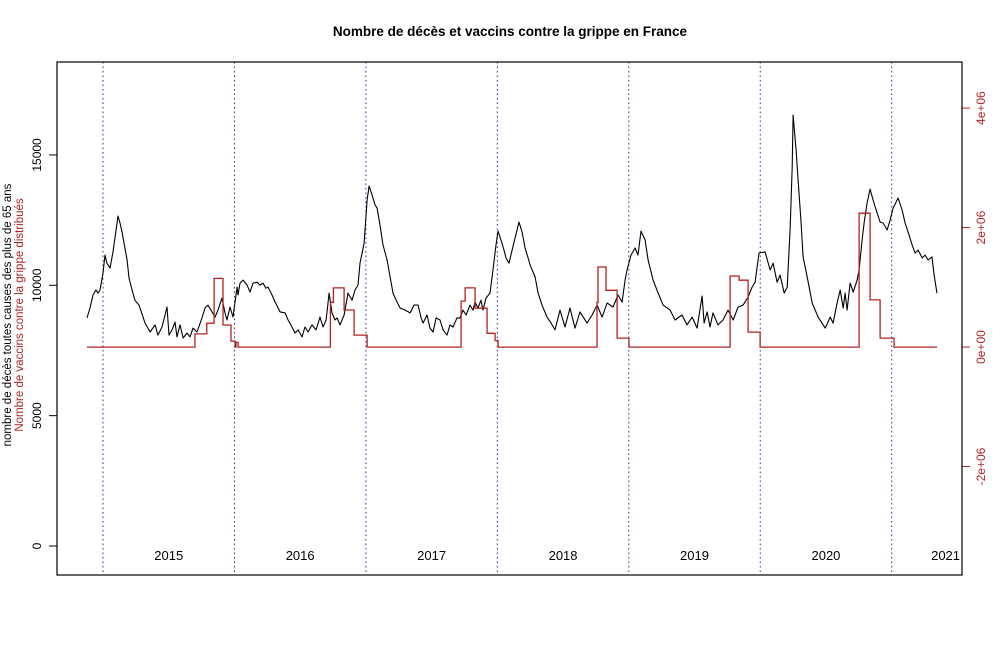 Image resolution: width=1000 pixels, height=649 pixels. What do you see at coordinates (981, 227) in the screenshot?
I see `right-axis-tick-label: 2e+06` at bounding box center [981, 227].